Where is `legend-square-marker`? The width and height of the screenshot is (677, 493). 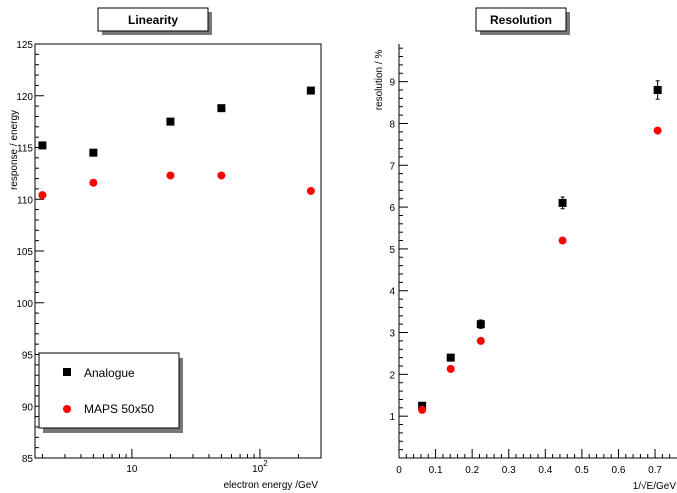 legend-square-marker is located at coordinates (67, 372).